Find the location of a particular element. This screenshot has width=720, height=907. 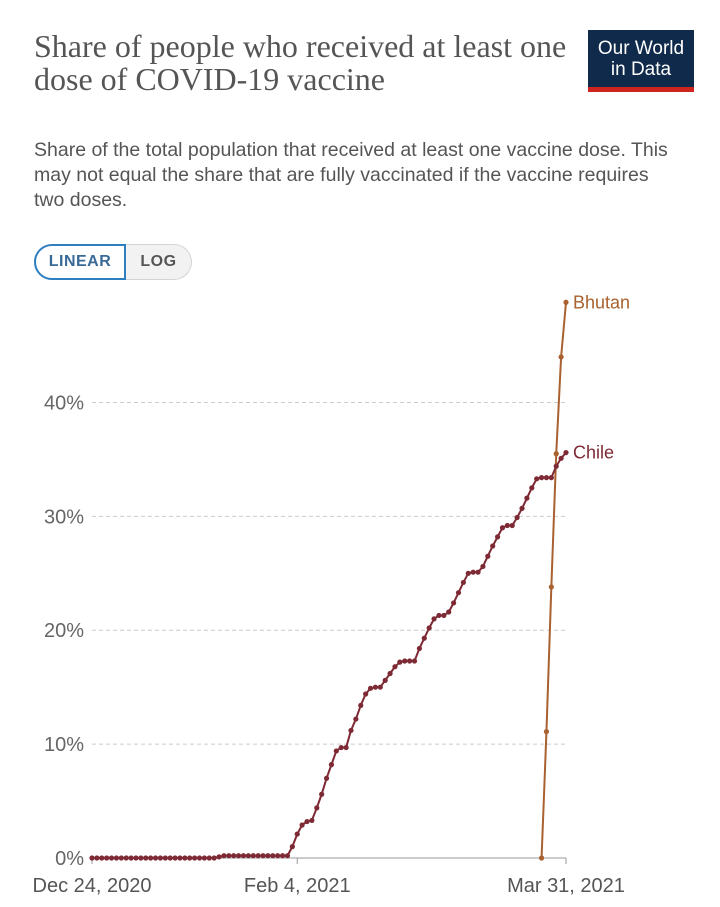

series-bhutan is located at coordinates (553, 580).